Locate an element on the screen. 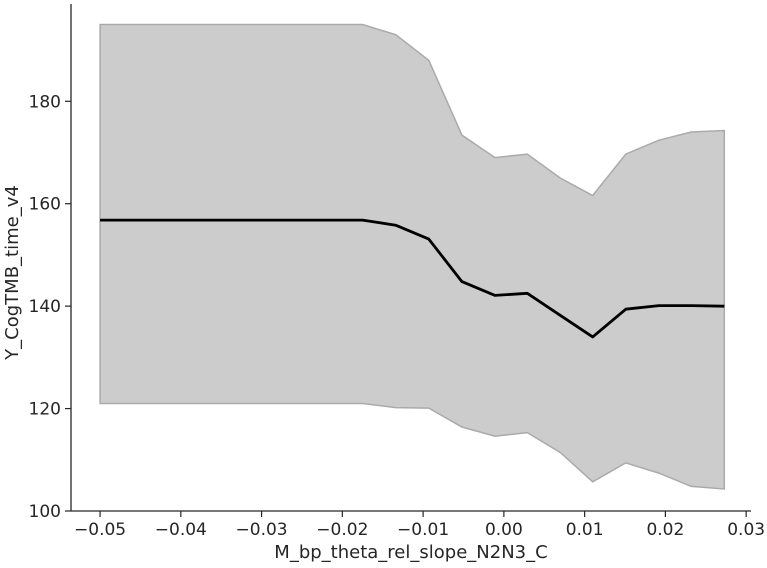  y-tick-label: 120 is located at coordinates (45, 410).